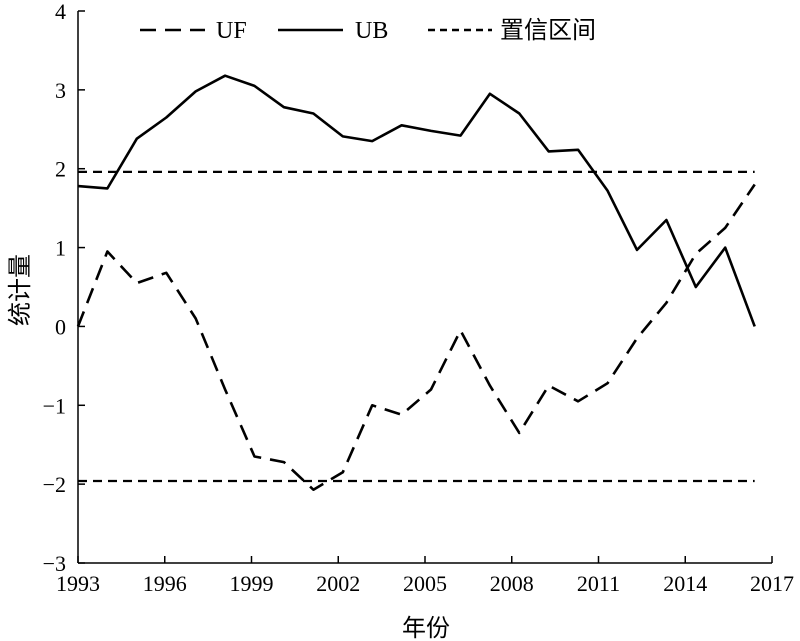  Describe the element at coordinates (425, 583) in the screenshot. I see `x-tick-label: 2005` at that location.